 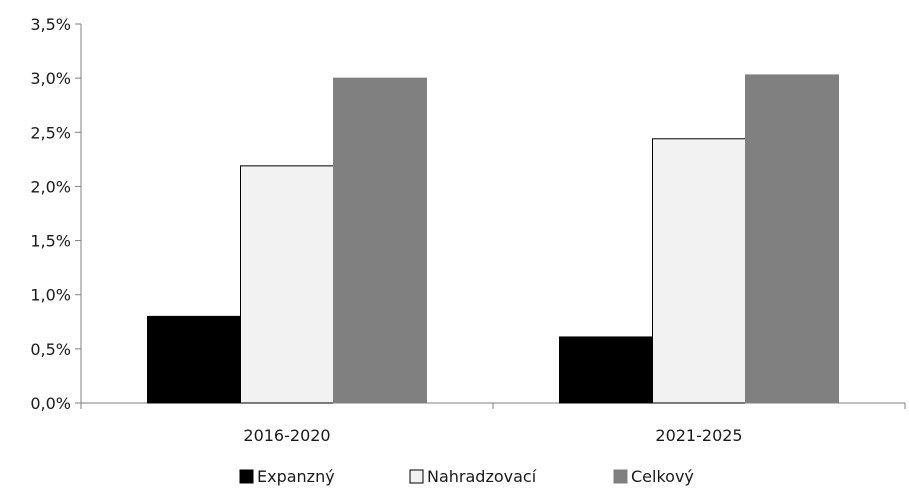 I want to click on legend-label: Expanzný, so click(x=296, y=476).